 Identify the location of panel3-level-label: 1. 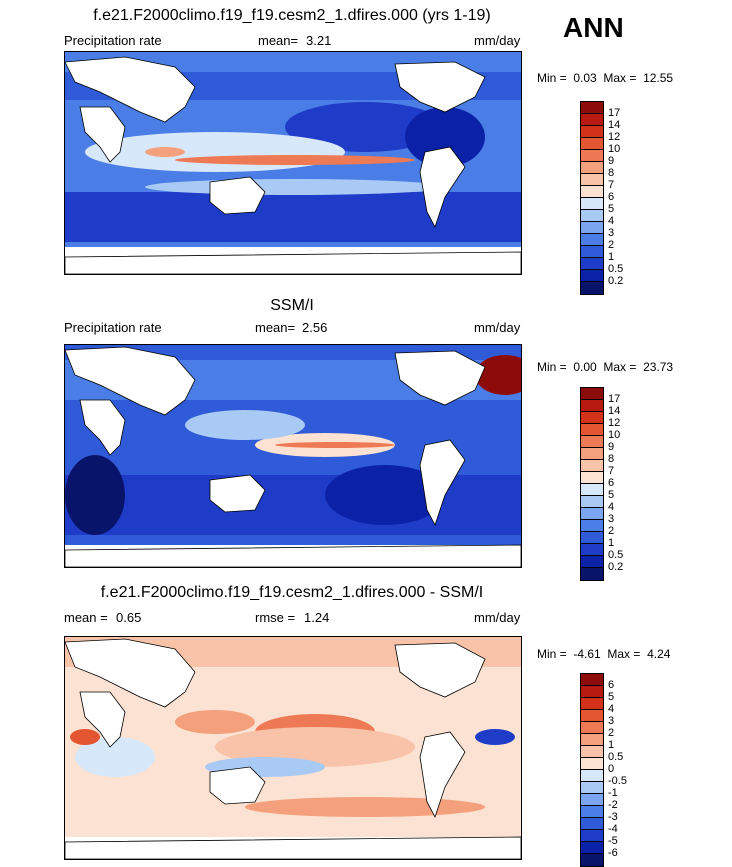
(611, 745).